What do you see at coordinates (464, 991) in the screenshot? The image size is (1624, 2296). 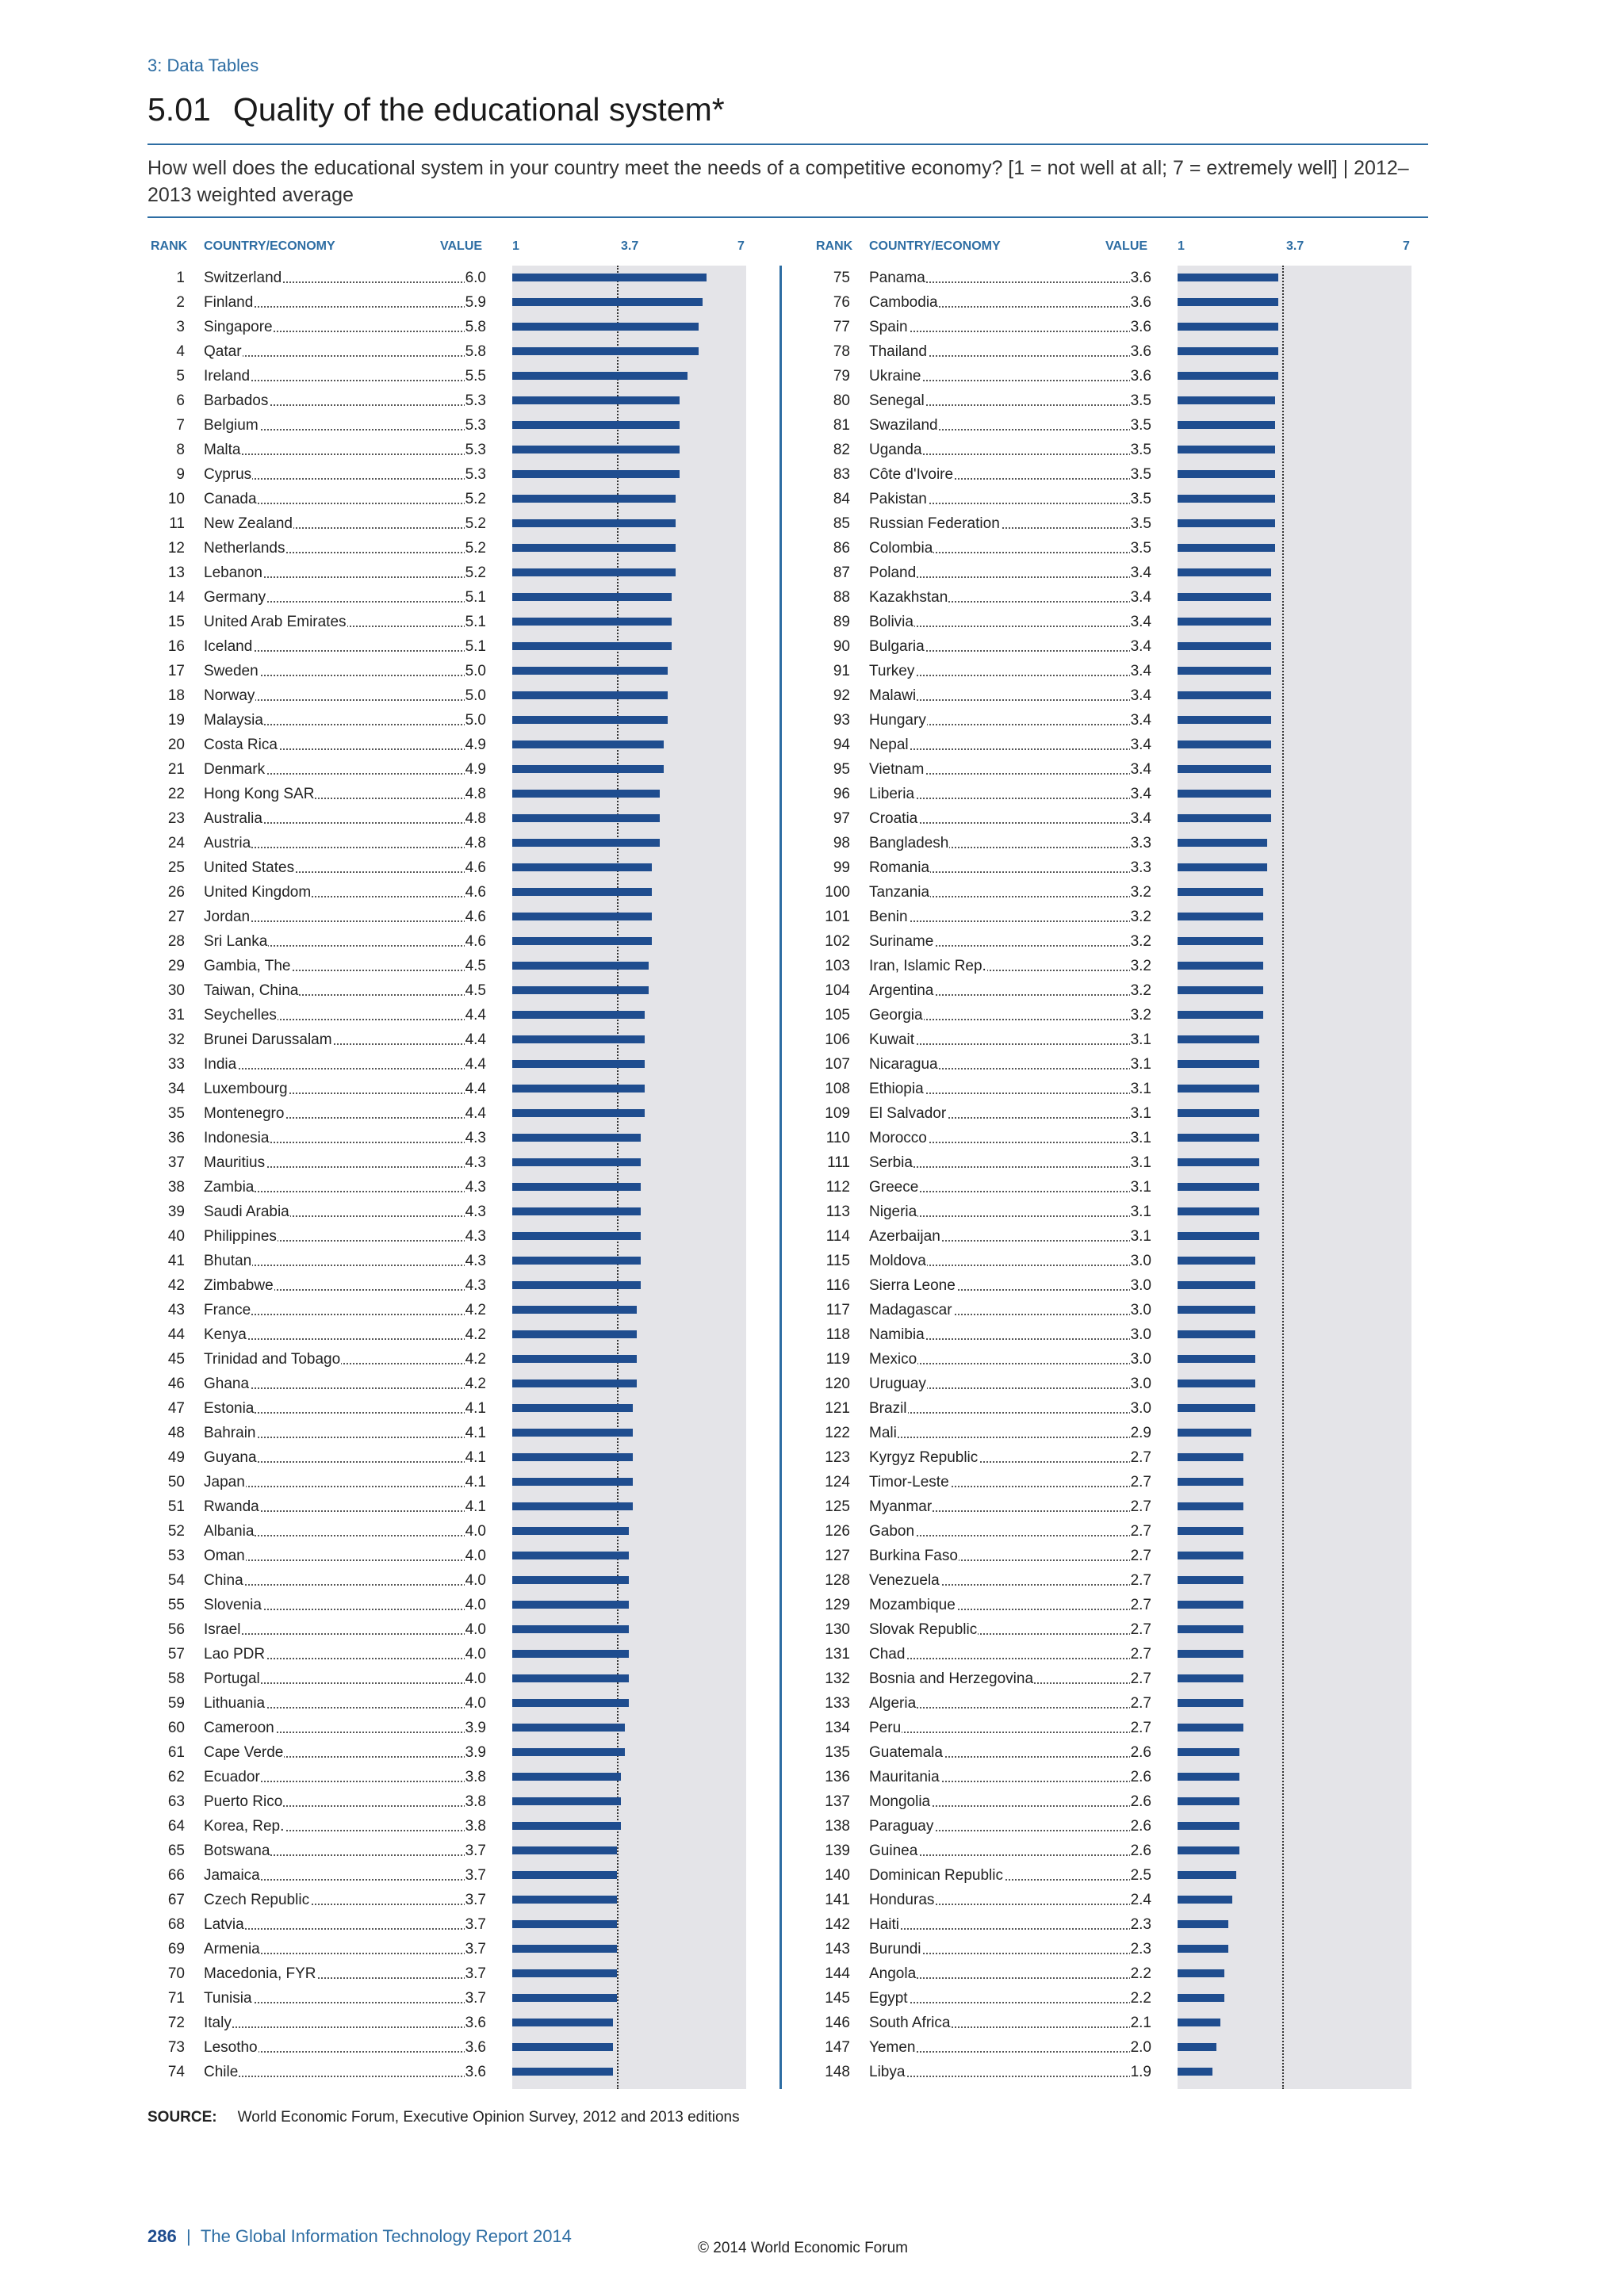 I see `table-row: 30 Taiwan, China 4.5` at bounding box center [464, 991].